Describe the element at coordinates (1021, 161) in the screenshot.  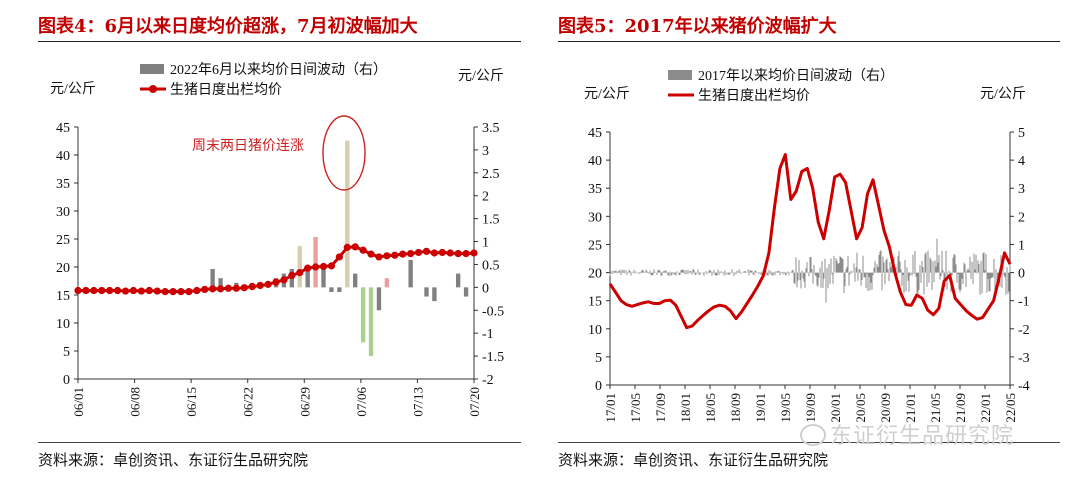
I see `right-tick-label: 4` at that location.